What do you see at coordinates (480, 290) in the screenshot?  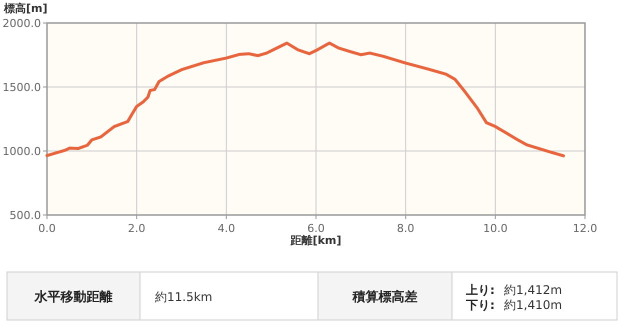 I see `text: 上り:` at bounding box center [480, 290].